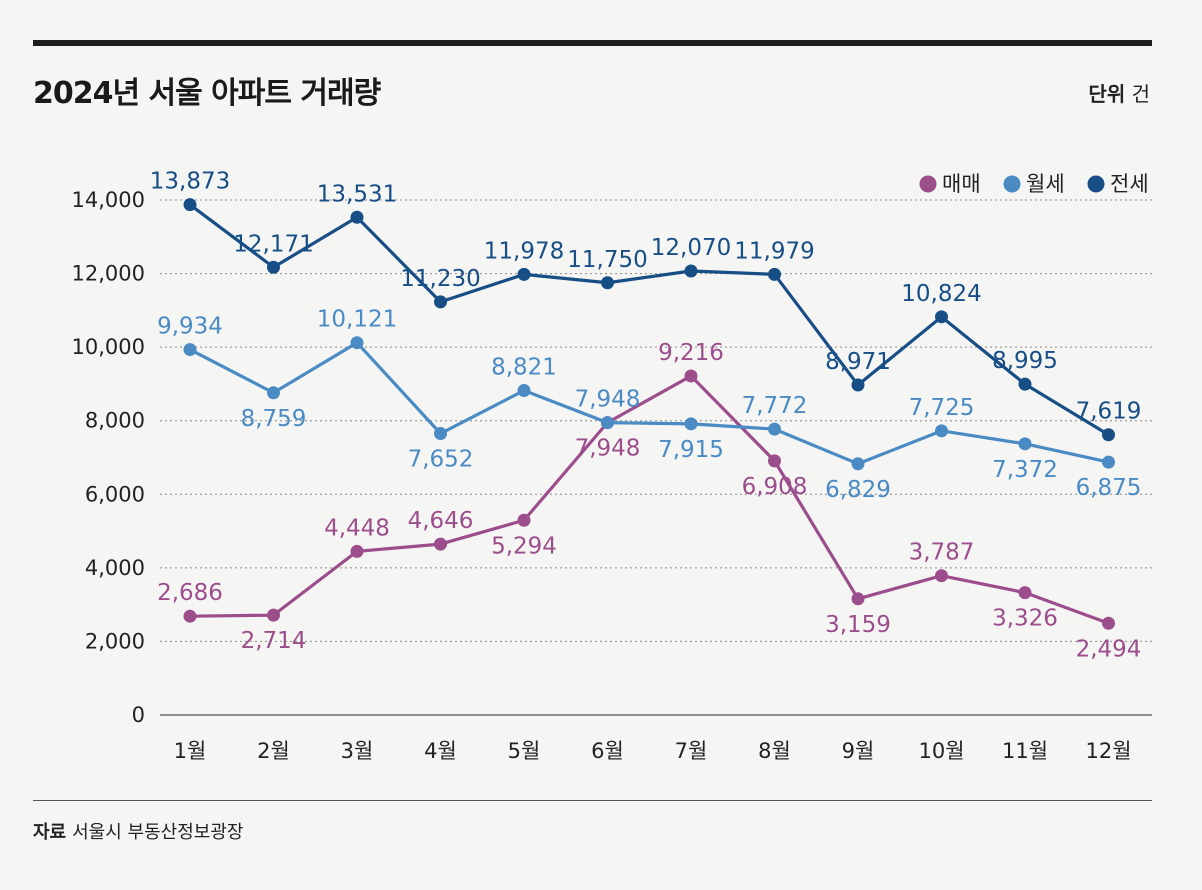 The image size is (1202, 890). I want to click on x-tick-label: 8월, so click(774, 751).